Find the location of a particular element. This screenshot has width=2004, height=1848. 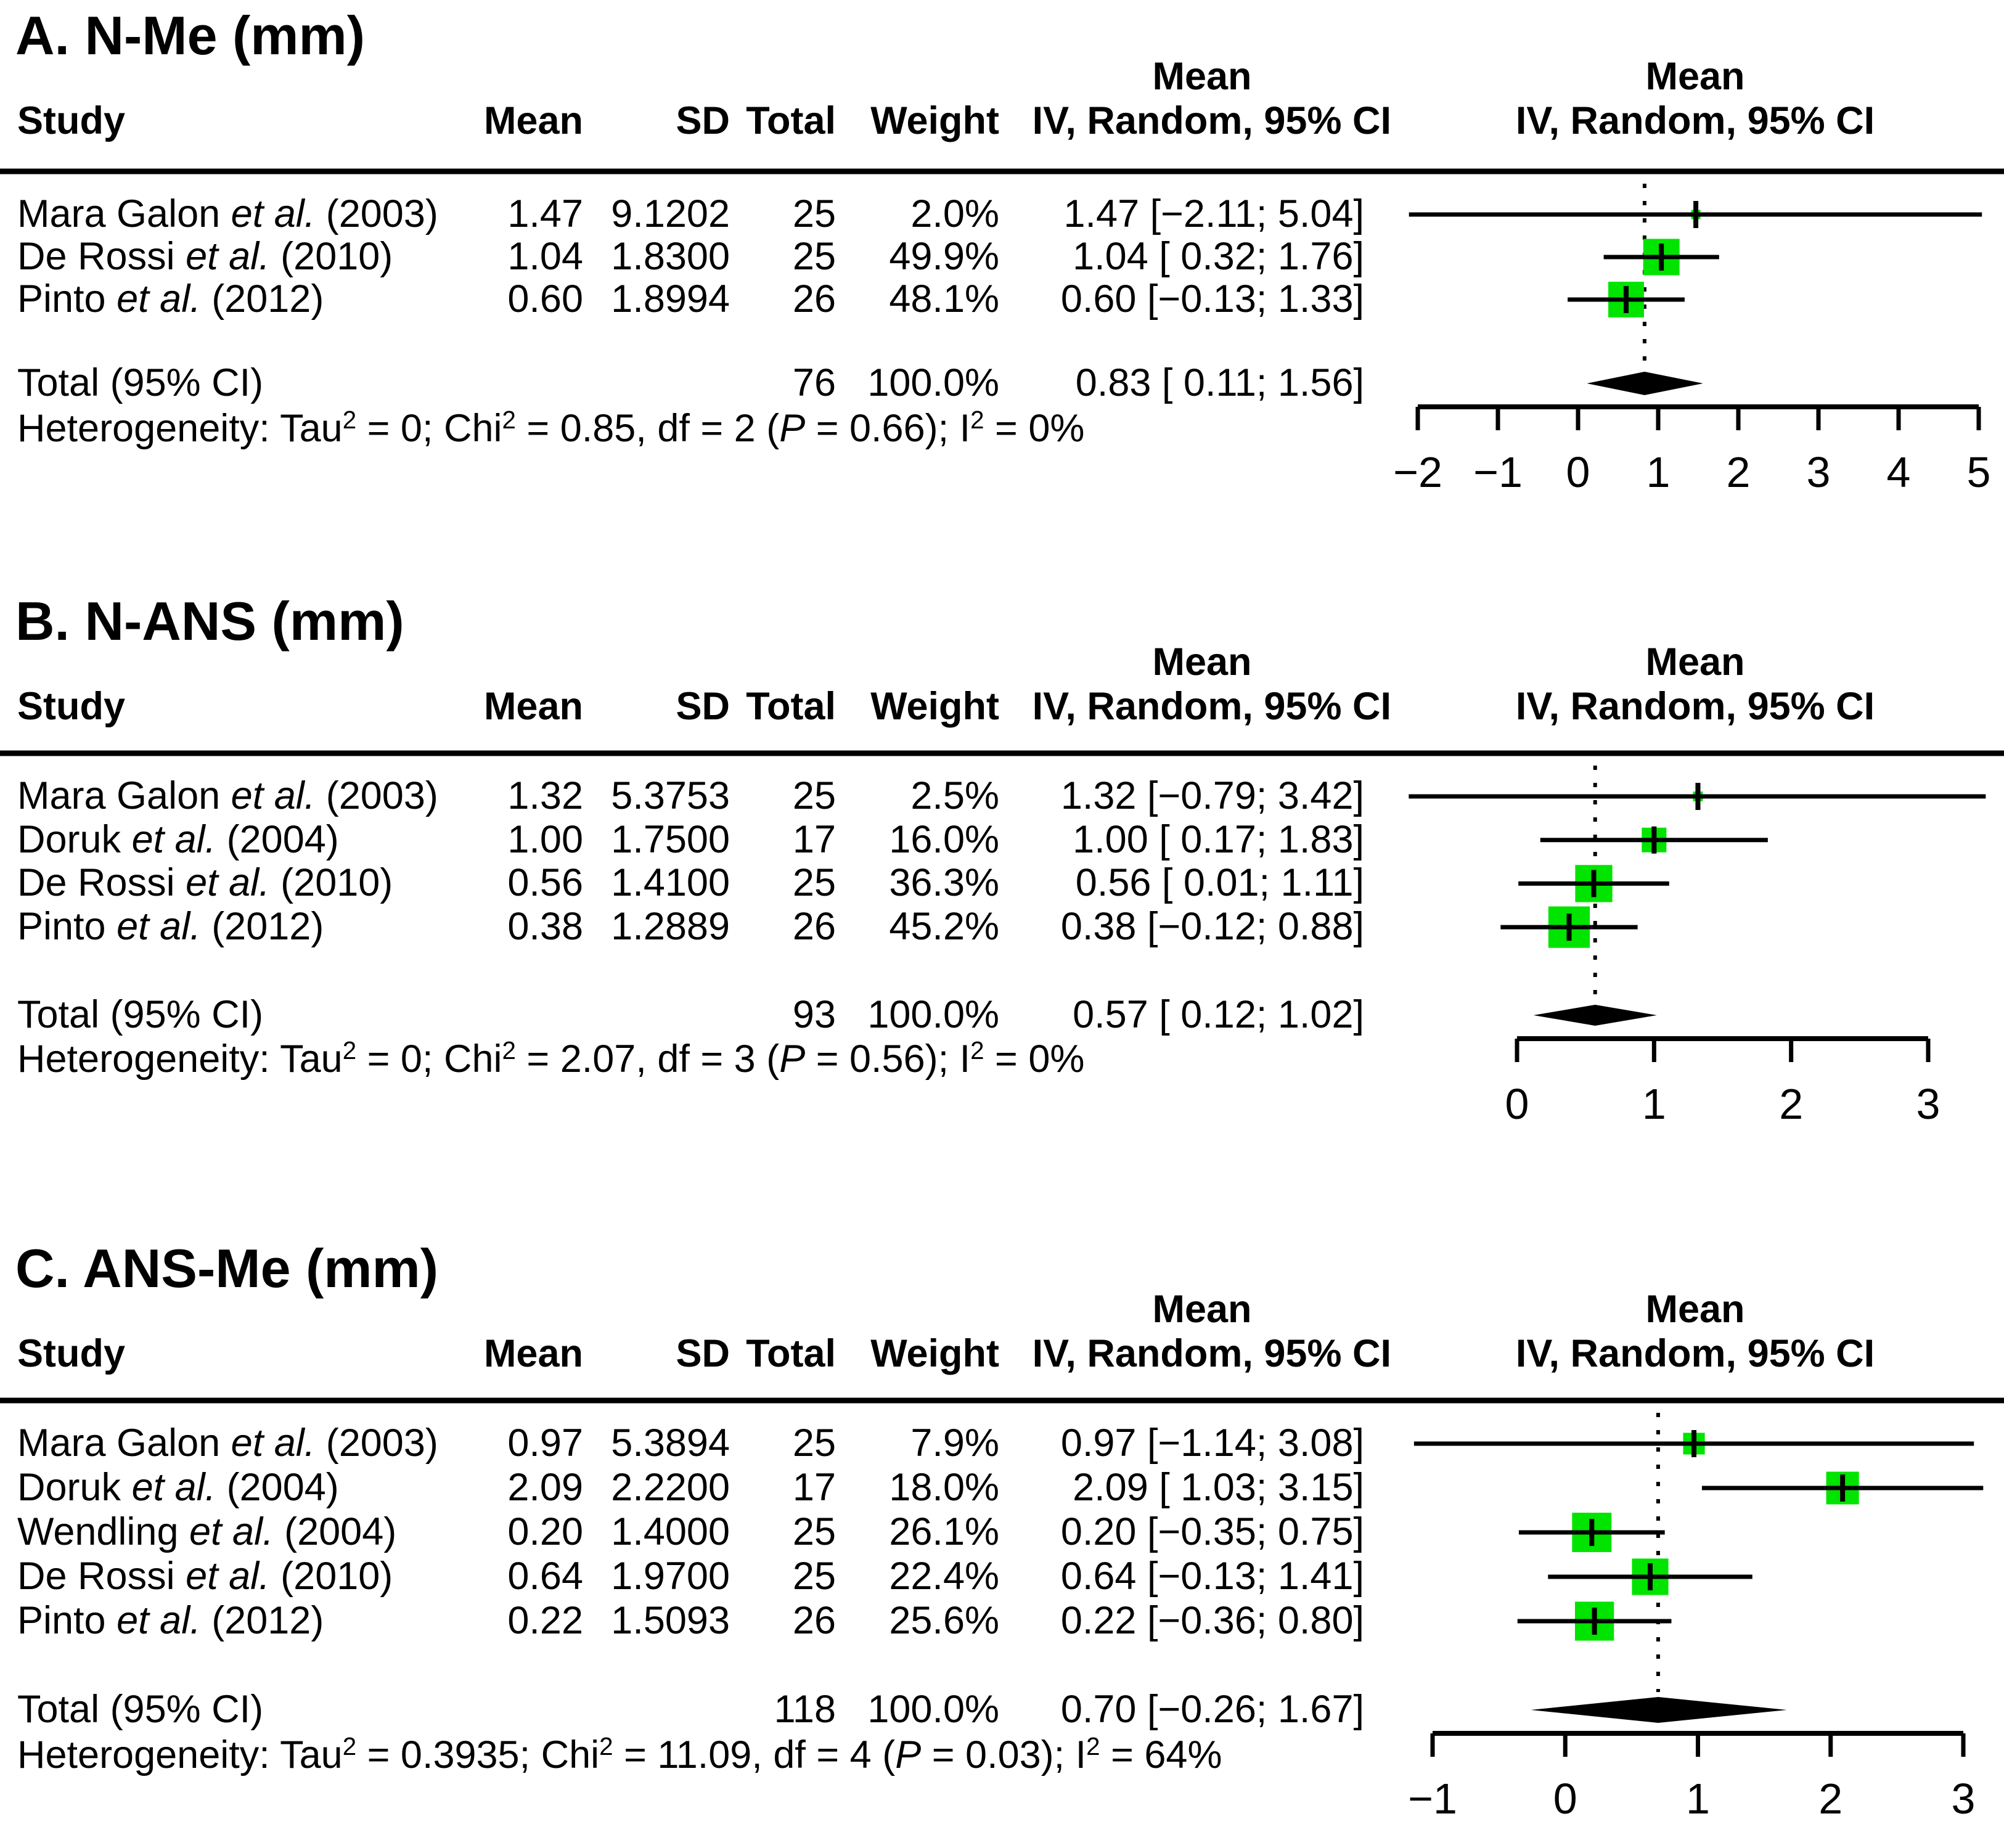

mean-cell: 1.47 is located at coordinates (545, 213).